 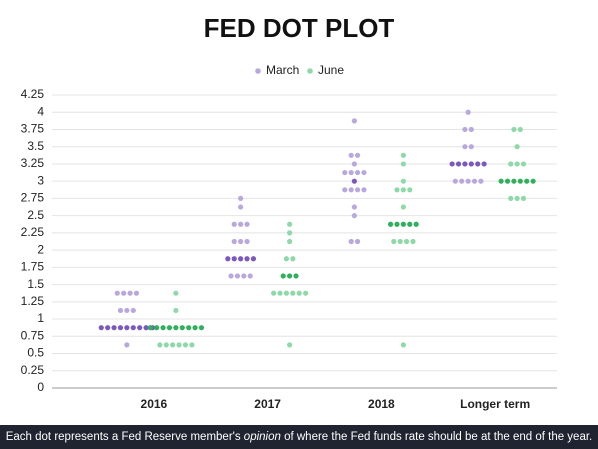 I want to click on y-tick-label: 1, so click(x=40, y=318).